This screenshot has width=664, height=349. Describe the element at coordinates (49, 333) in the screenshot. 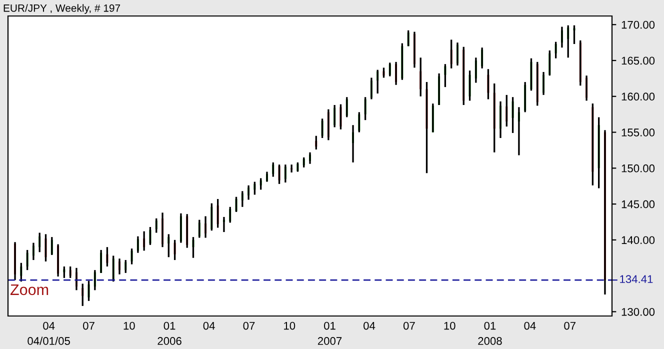

I see `x-tick-label: 04 04/01/05` at that location.